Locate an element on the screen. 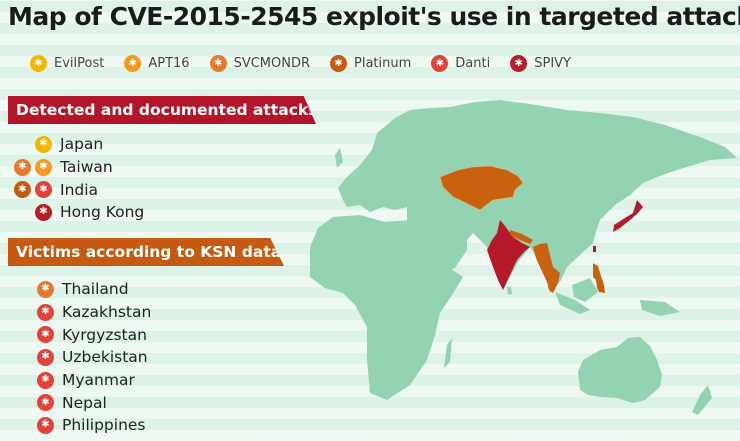  country-item: ✱ Kazakhstan is located at coordinates (80, 312).